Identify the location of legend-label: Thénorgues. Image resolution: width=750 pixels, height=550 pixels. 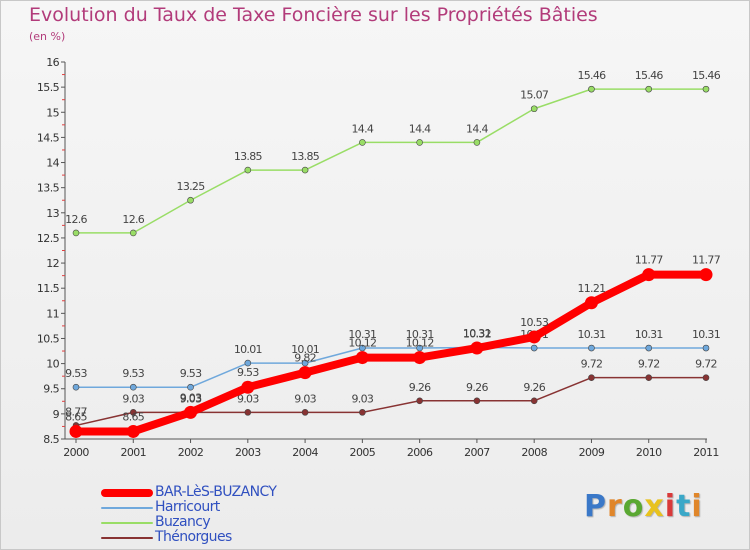
(193, 537).